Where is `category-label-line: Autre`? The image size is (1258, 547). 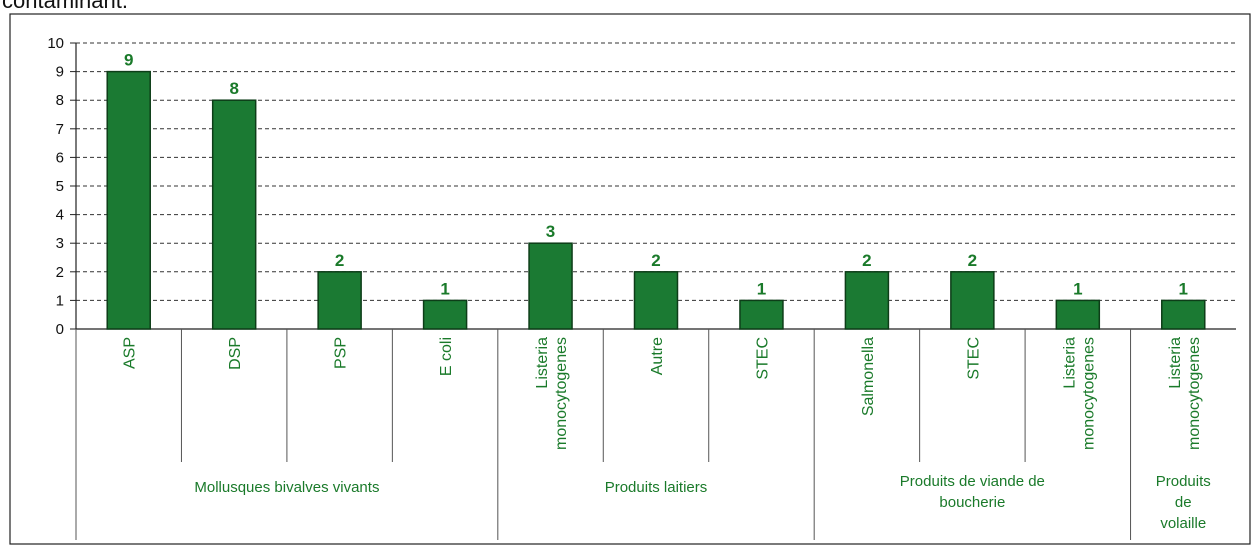
category-label-line: Autre is located at coordinates (657, 356).